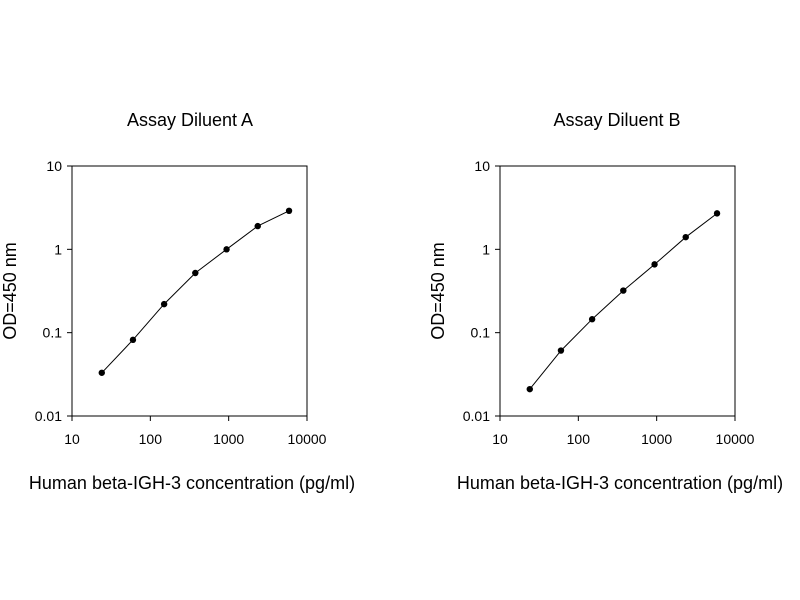 This screenshot has width=800, height=600. I want to click on plot-area-a, so click(189, 291).